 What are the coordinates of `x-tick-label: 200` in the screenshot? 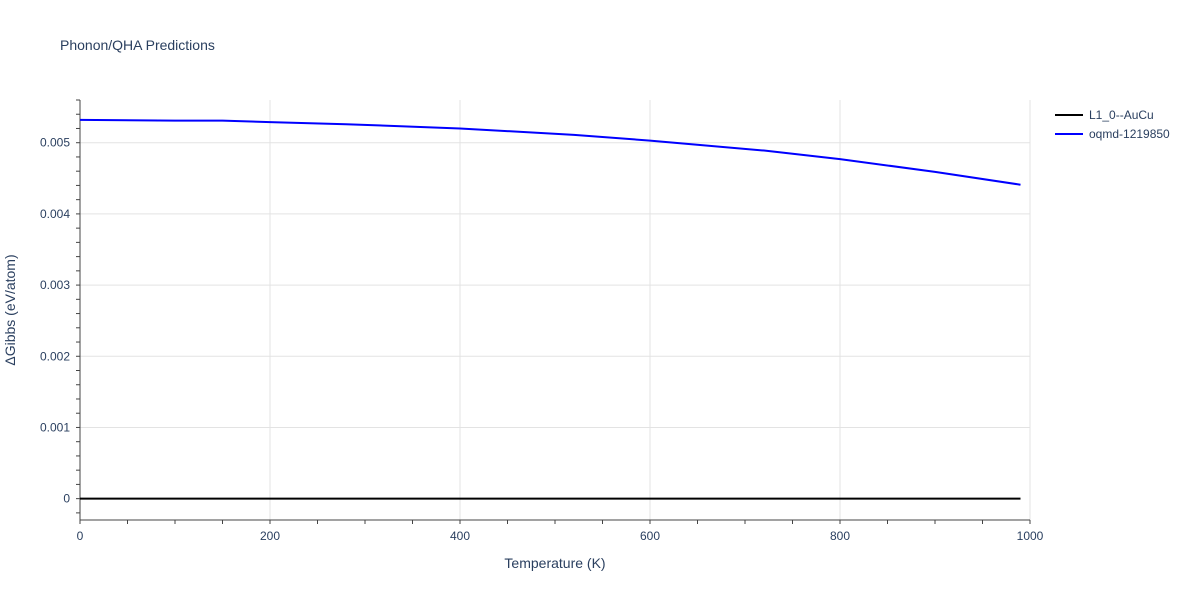 It's located at (270, 536).